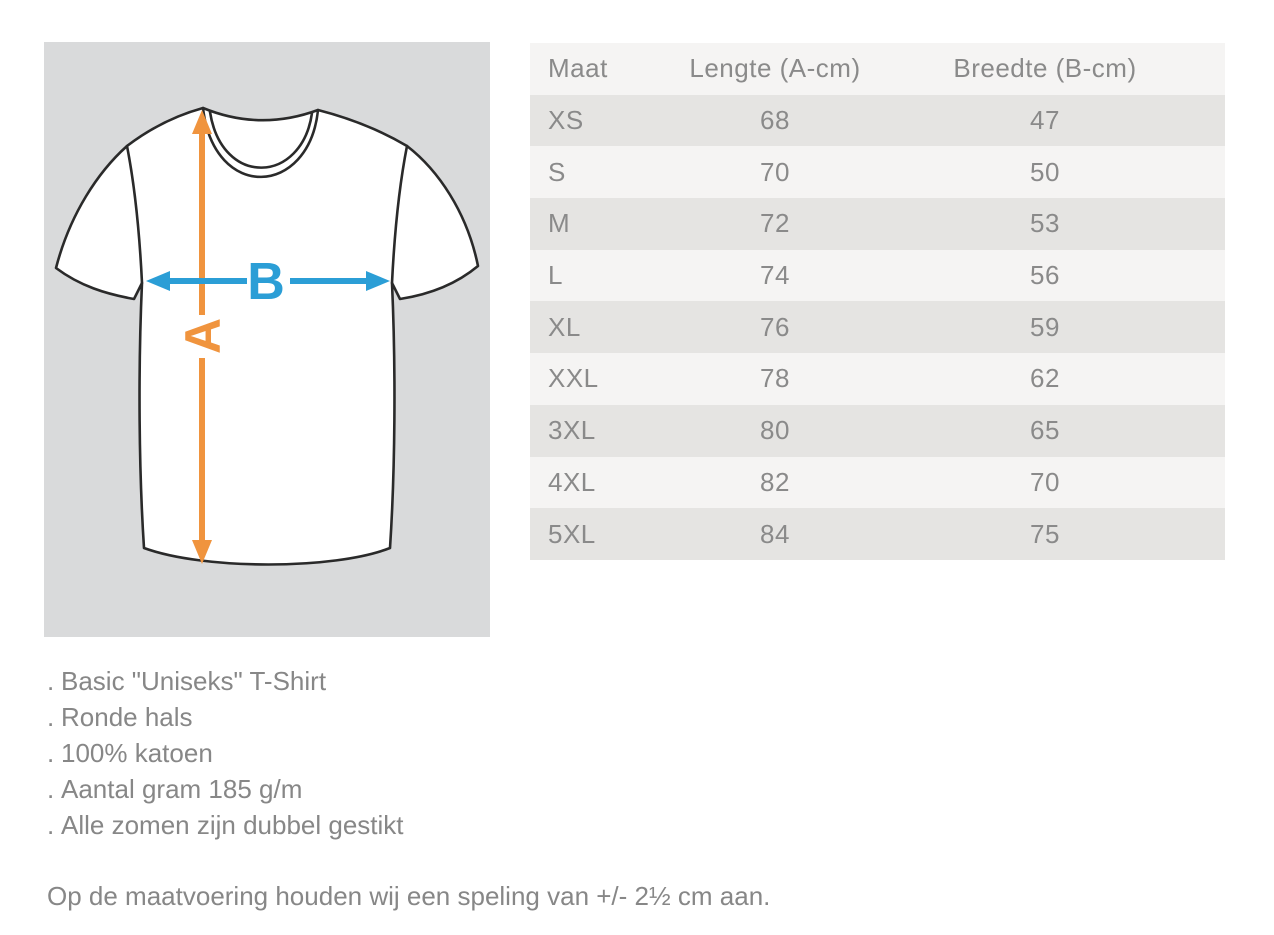  I want to click on cell-size: XXL, so click(573, 378).